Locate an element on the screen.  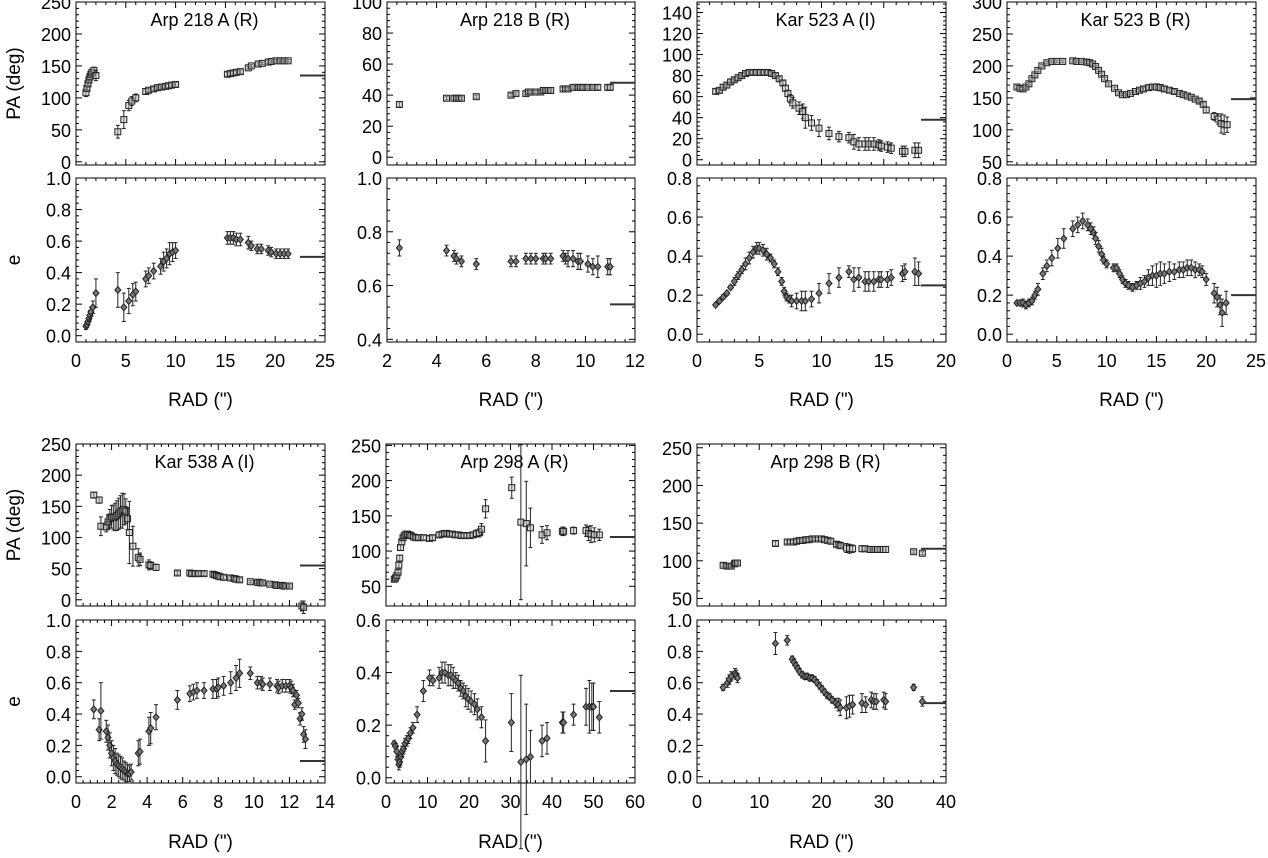
x-tick-label: 30 is located at coordinates (884, 802).